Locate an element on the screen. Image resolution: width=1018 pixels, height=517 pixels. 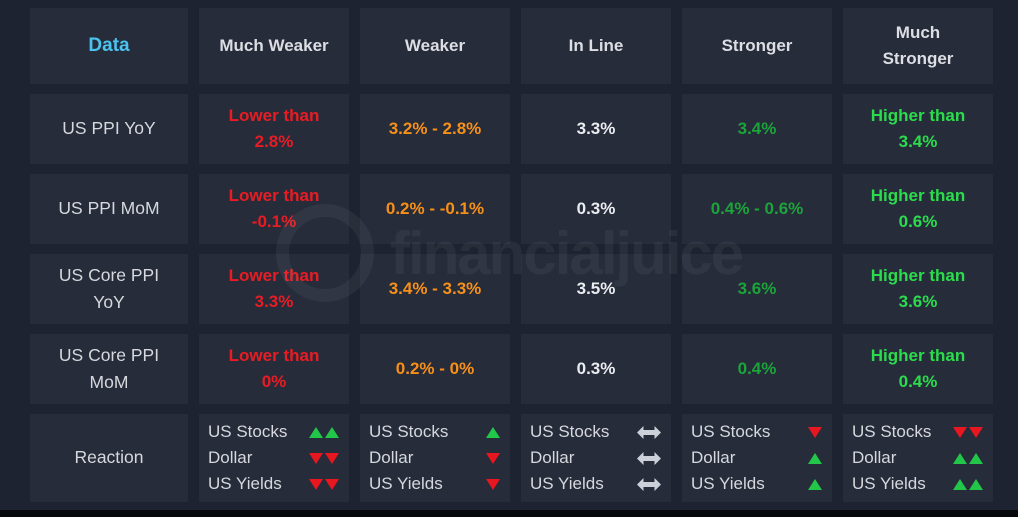
cell-us-core-ppi-mom-stronger: 0.4% is located at coordinates (757, 369).